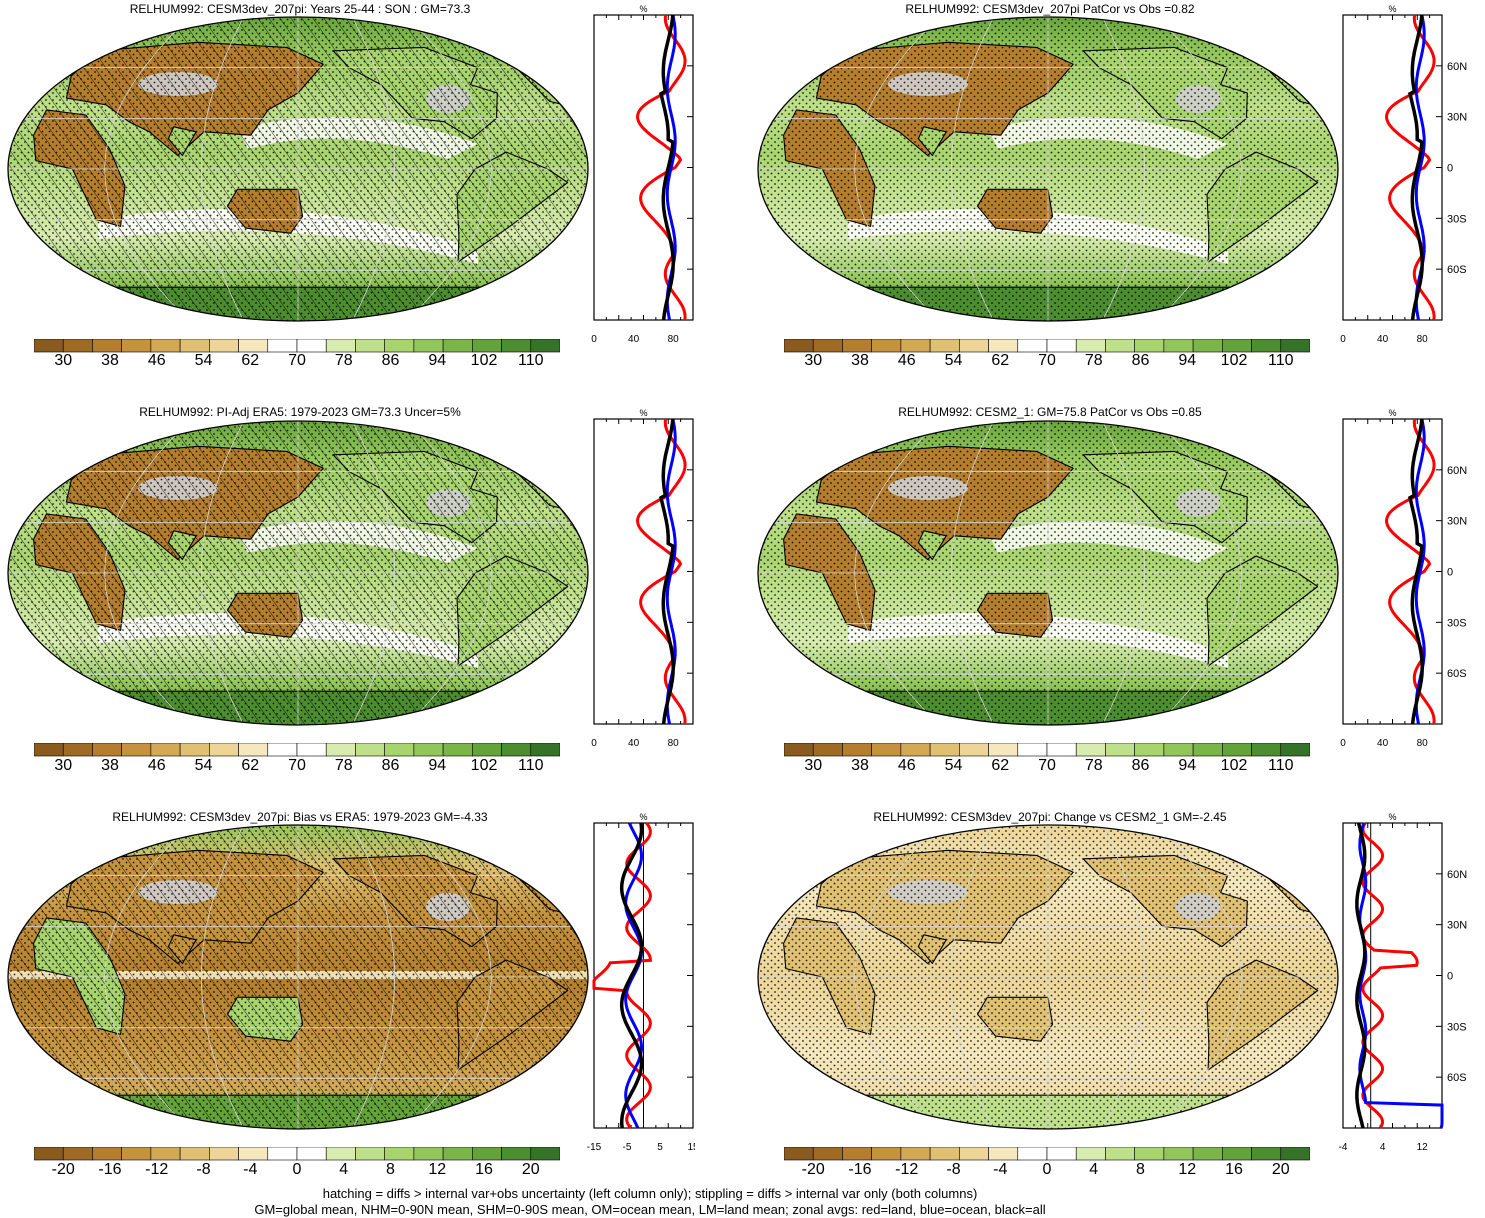  I want to click on colorbar-tick-label: 54, so click(953, 765).